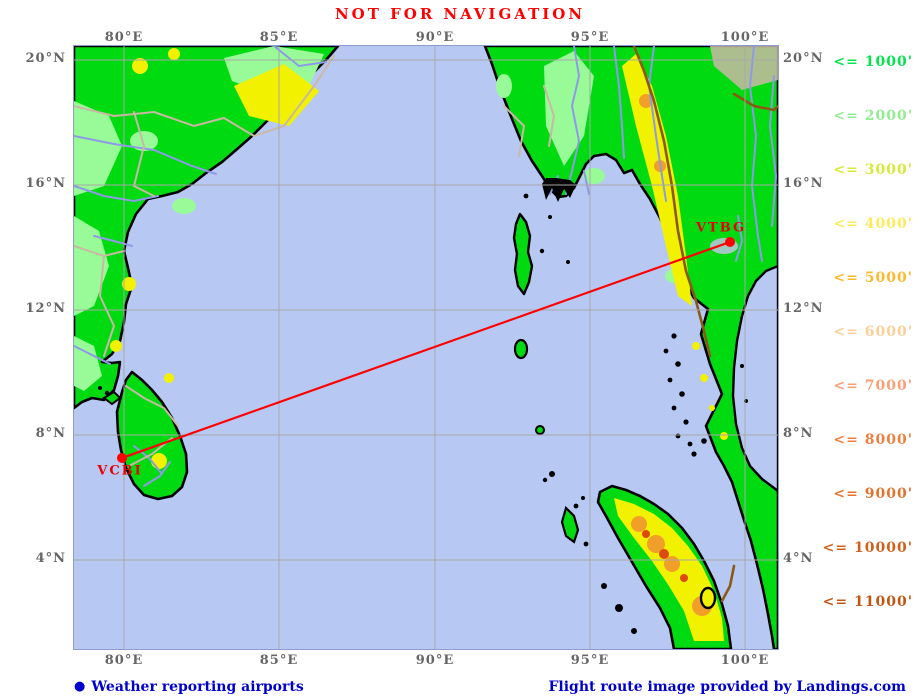  Describe the element at coordinates (873, 62) in the screenshot. I see `legend-entry: <= 1000'` at that location.